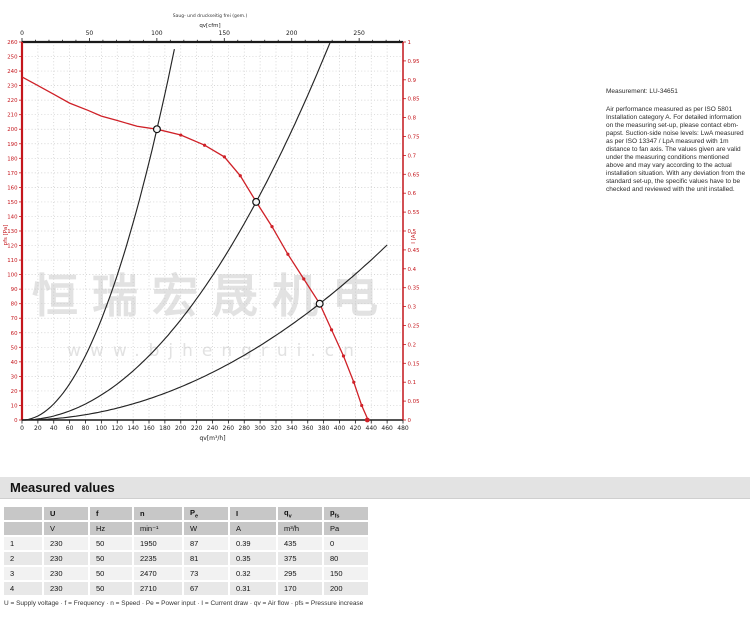  I want to click on bottom-axis-tick-label: 340, so click(292, 428).